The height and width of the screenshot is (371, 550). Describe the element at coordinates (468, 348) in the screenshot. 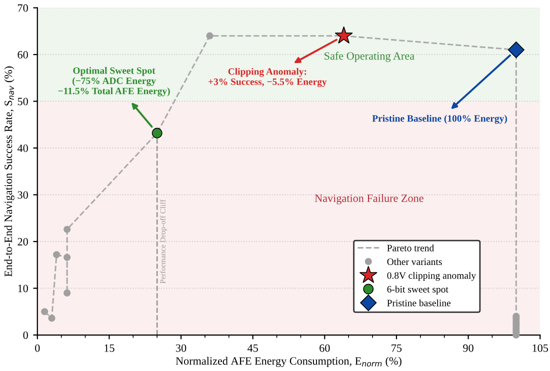

I see `x-tick-label: 90` at that location.